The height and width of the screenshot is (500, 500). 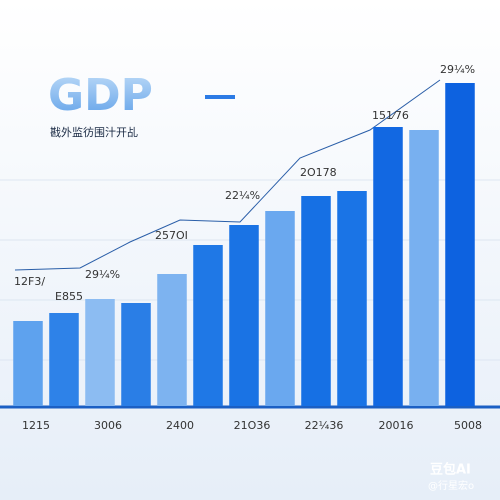 What do you see at coordinates (69, 296) in the screenshot?
I see `annotation: E855` at bounding box center [69, 296].